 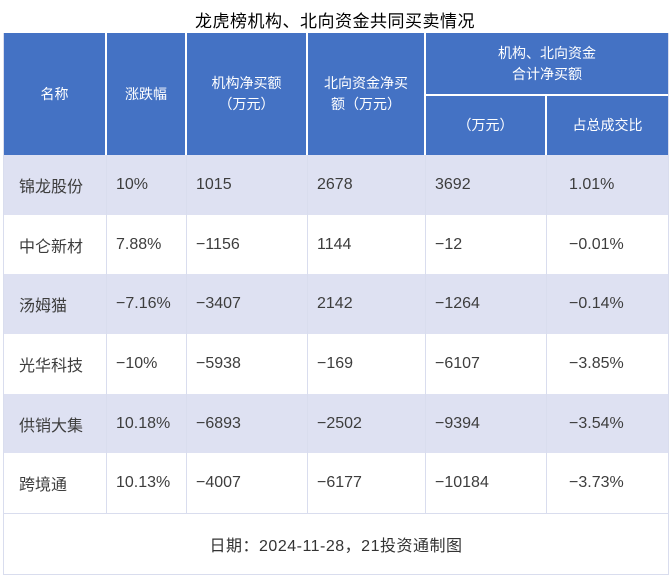 I want to click on northbound-net-buy: 2678, so click(x=367, y=185).